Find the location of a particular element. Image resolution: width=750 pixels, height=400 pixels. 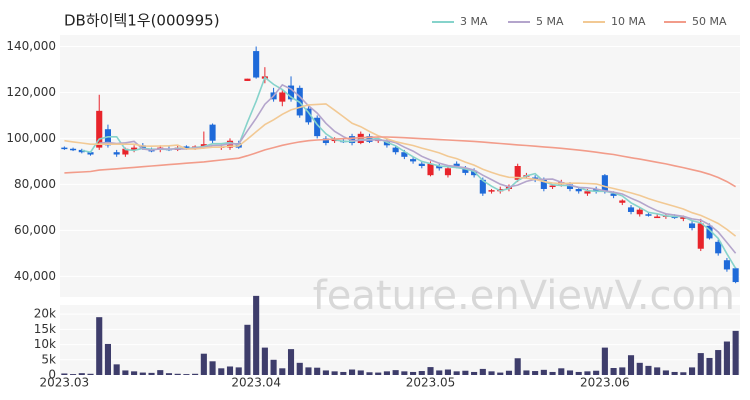

x-tick-label: 2023.05 is located at coordinates (431, 383).